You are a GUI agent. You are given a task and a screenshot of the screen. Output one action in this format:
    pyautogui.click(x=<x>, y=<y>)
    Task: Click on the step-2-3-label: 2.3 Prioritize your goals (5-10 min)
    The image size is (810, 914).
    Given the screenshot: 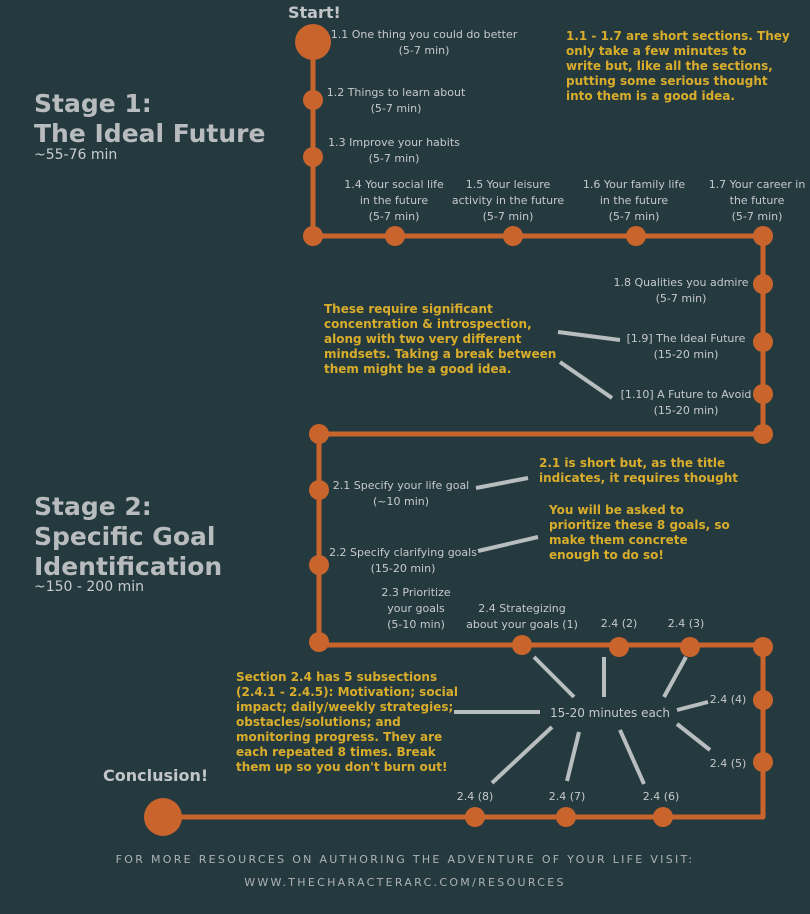 What is the action you would take?
    pyautogui.click(x=415, y=609)
    